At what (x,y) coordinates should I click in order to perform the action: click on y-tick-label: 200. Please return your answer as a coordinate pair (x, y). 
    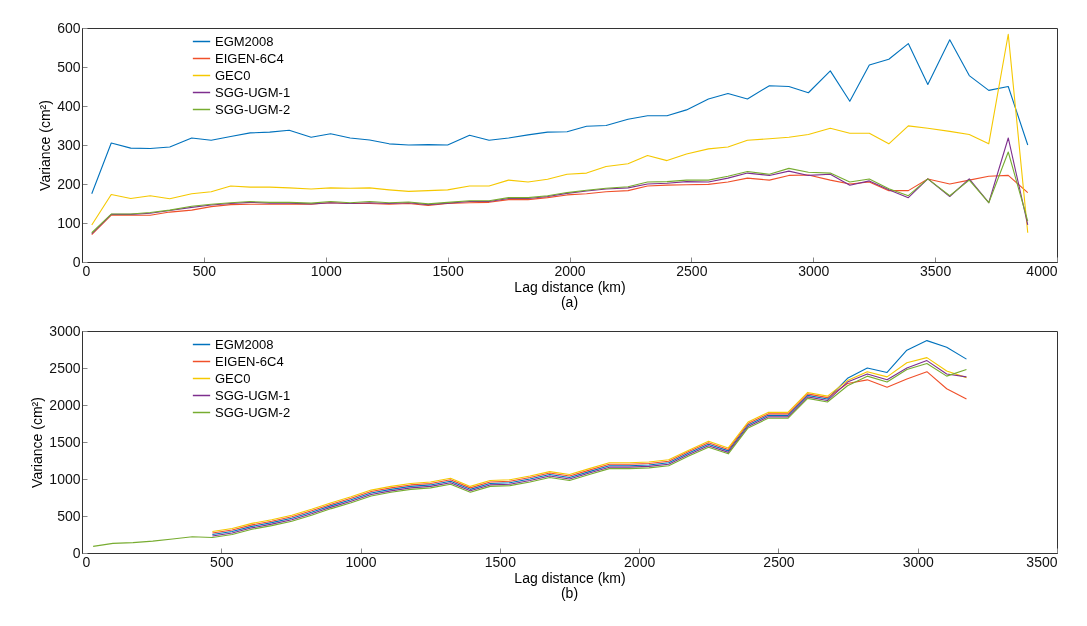
    Looking at the image, I should click on (69, 183).